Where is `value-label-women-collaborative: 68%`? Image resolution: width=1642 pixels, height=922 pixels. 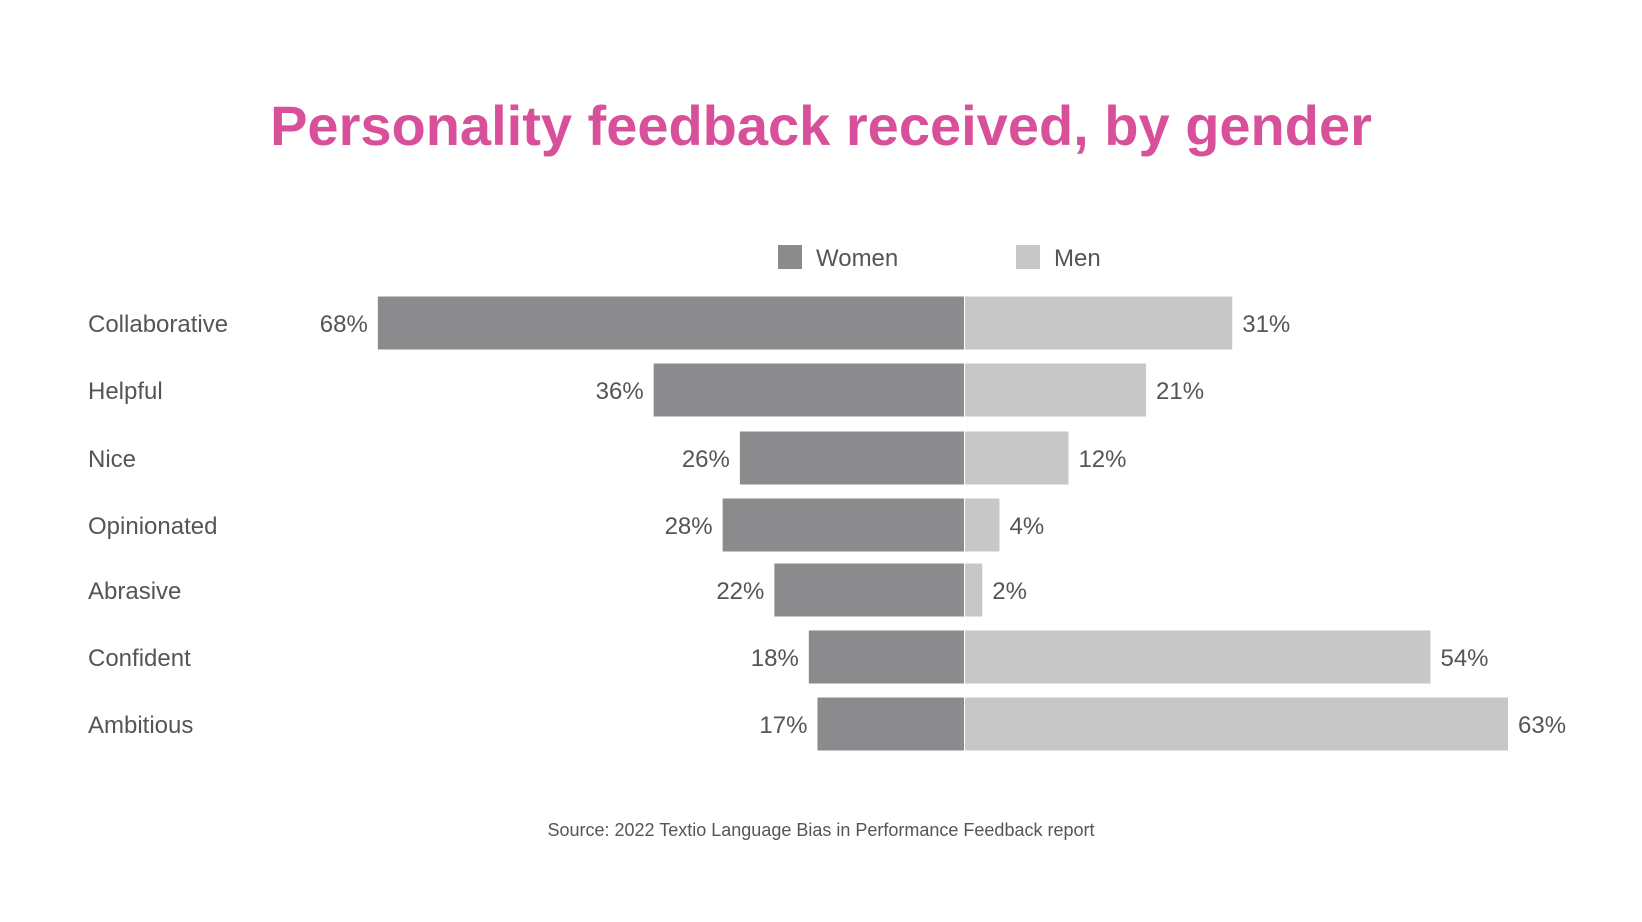
value-label-women-collaborative: 68% is located at coordinates (344, 324).